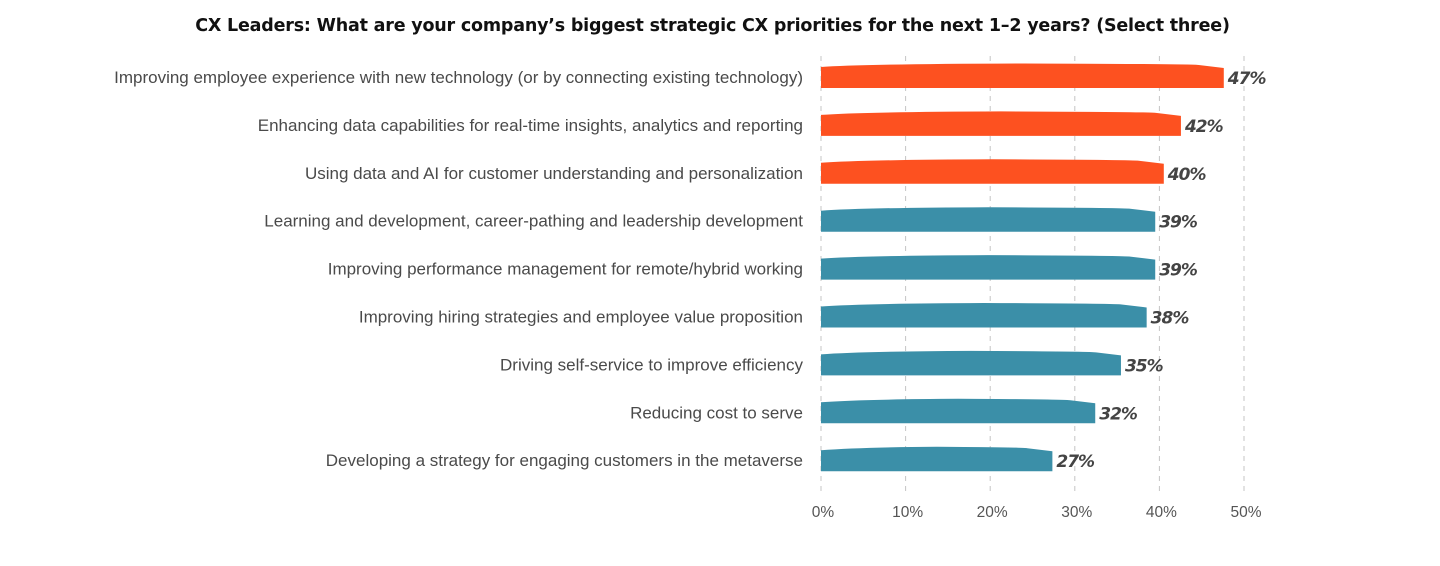  Describe the element at coordinates (907, 512) in the screenshot. I see `x-tick-label: 10%` at that location.